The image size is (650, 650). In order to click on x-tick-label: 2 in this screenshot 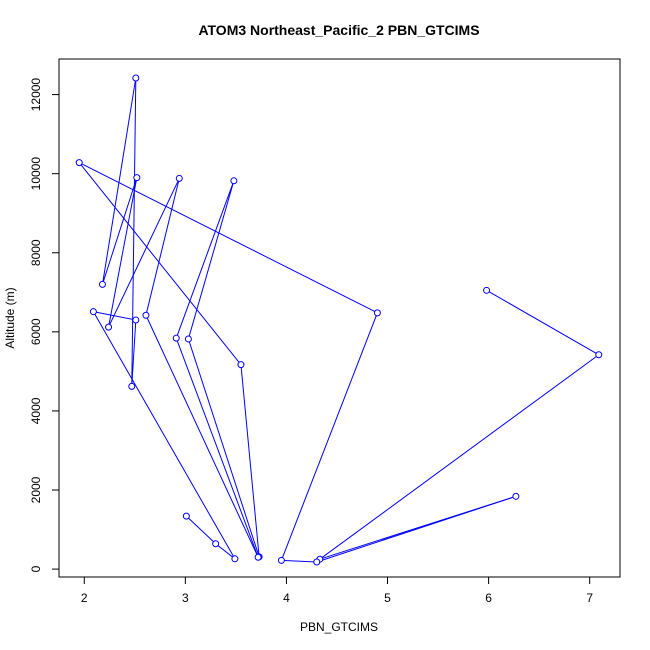, I will do `click(84, 598)`.